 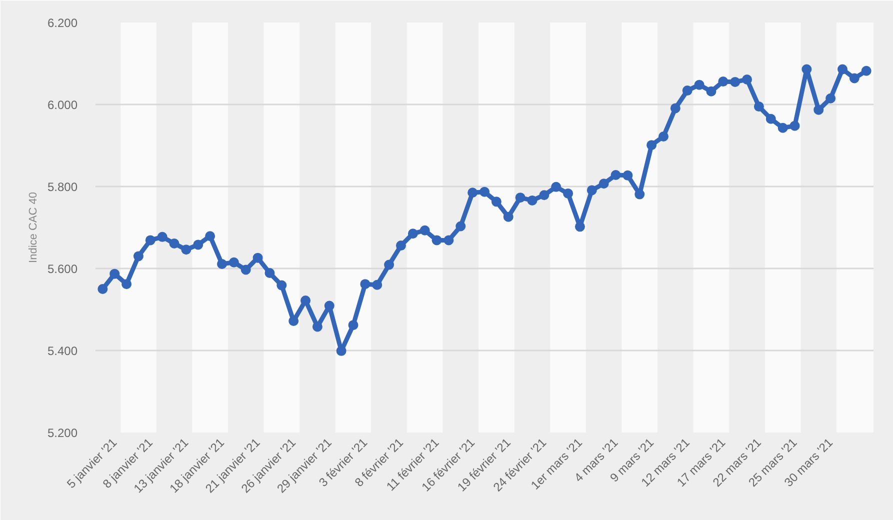 What do you see at coordinates (62, 433) in the screenshot?
I see `y-tick-label: 5.200` at bounding box center [62, 433].